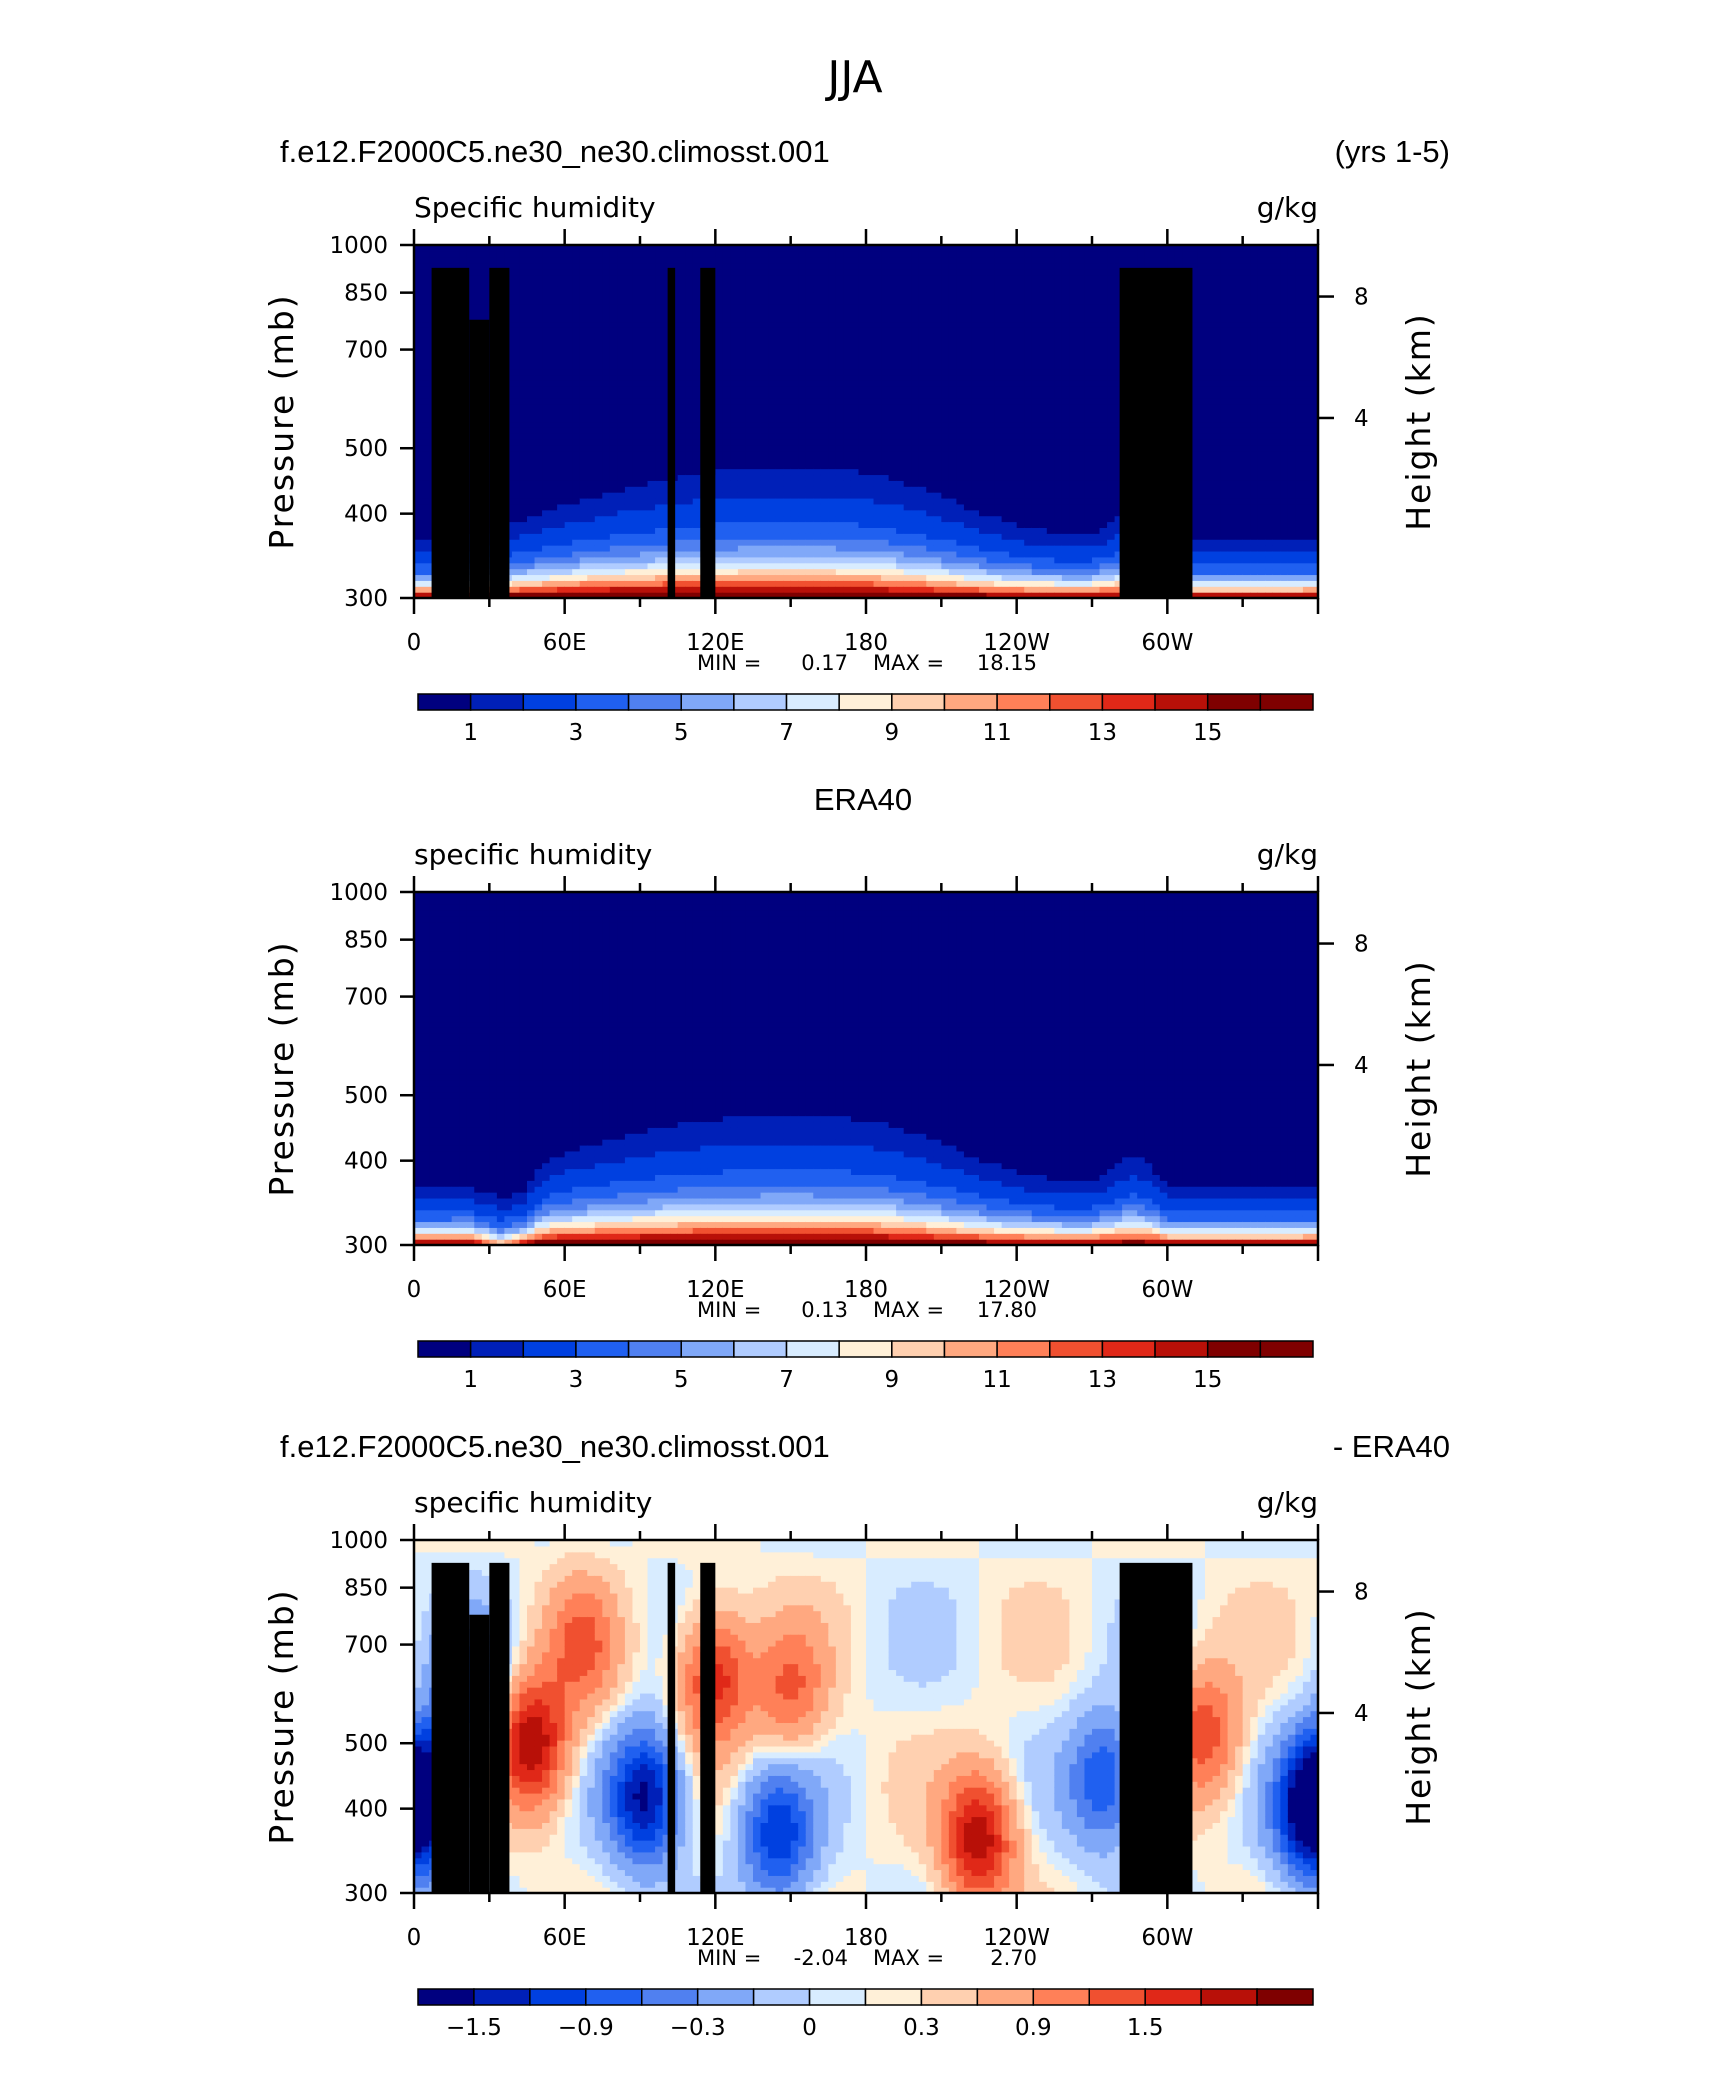  Describe the element at coordinates (1392, 151) in the screenshot. I see `panel1-years: (yrs 1-5)` at that location.